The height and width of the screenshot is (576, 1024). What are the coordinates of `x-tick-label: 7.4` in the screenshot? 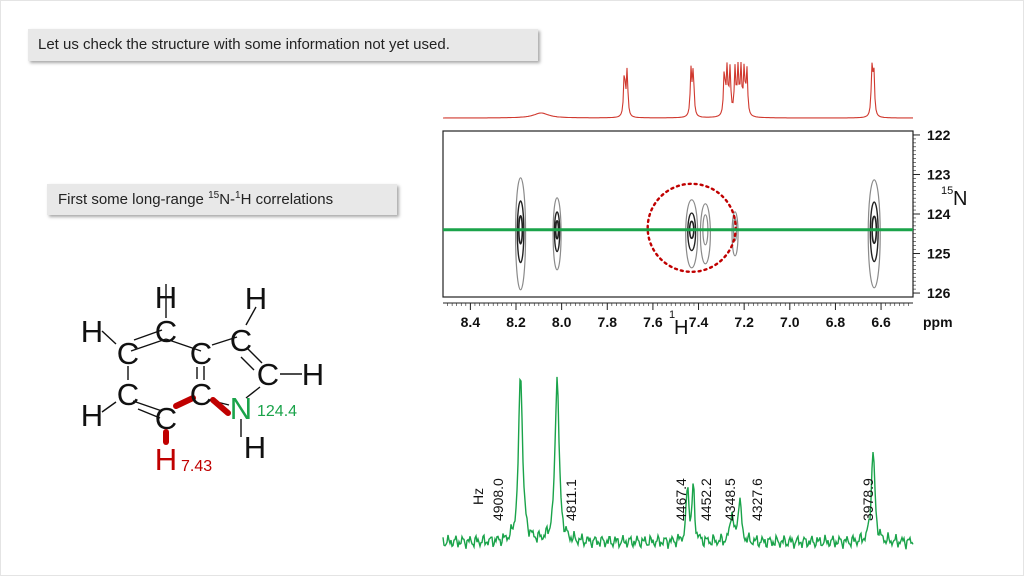 It's located at (699, 322).